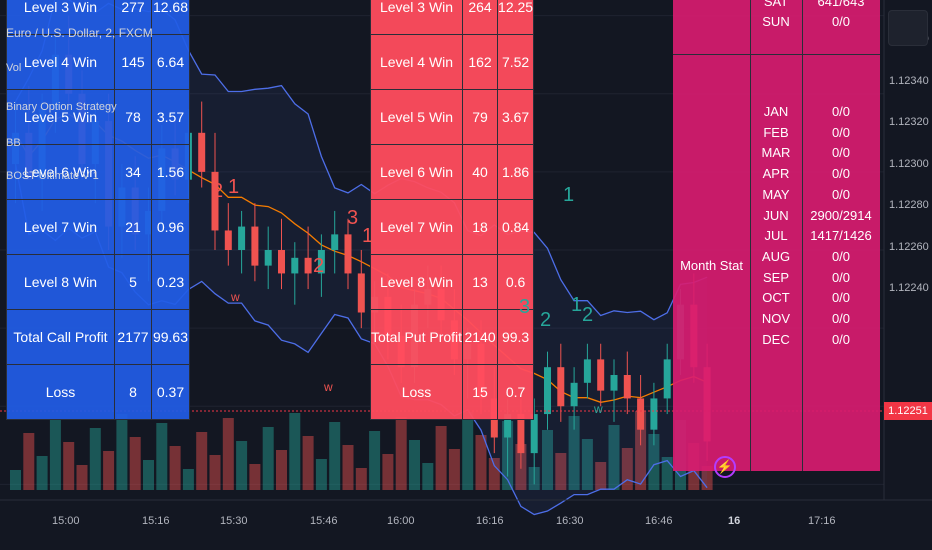 The width and height of the screenshot is (932, 550). I want to click on stats-row: Total Put Profit 2140 99.3, so click(452, 337).